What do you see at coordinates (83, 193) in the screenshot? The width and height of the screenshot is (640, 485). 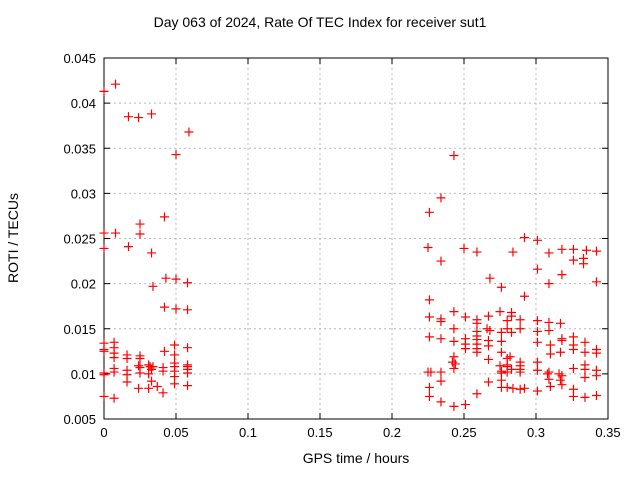 I see `y-tick-label: 0.03` at bounding box center [83, 193].